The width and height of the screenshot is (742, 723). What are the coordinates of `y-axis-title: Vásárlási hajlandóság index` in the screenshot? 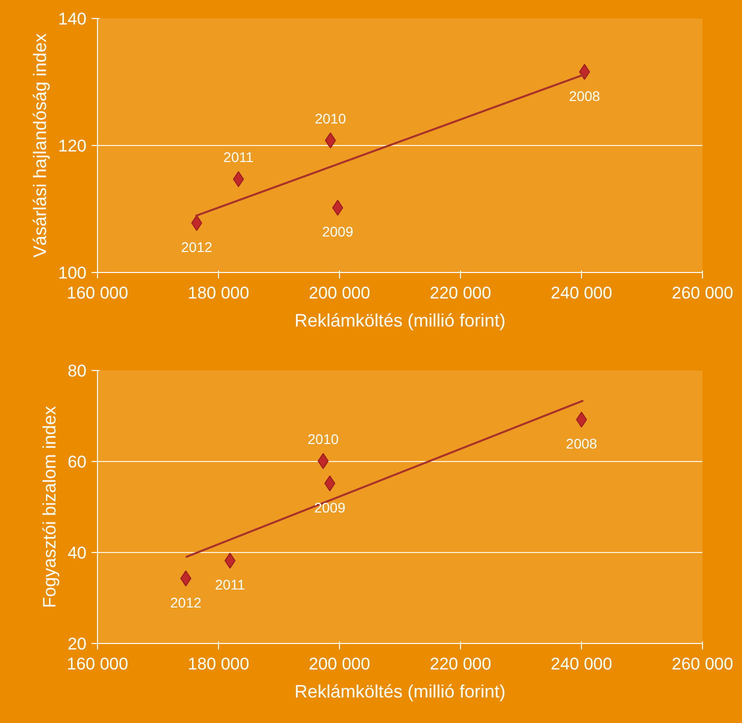 It's located at (40, 145).